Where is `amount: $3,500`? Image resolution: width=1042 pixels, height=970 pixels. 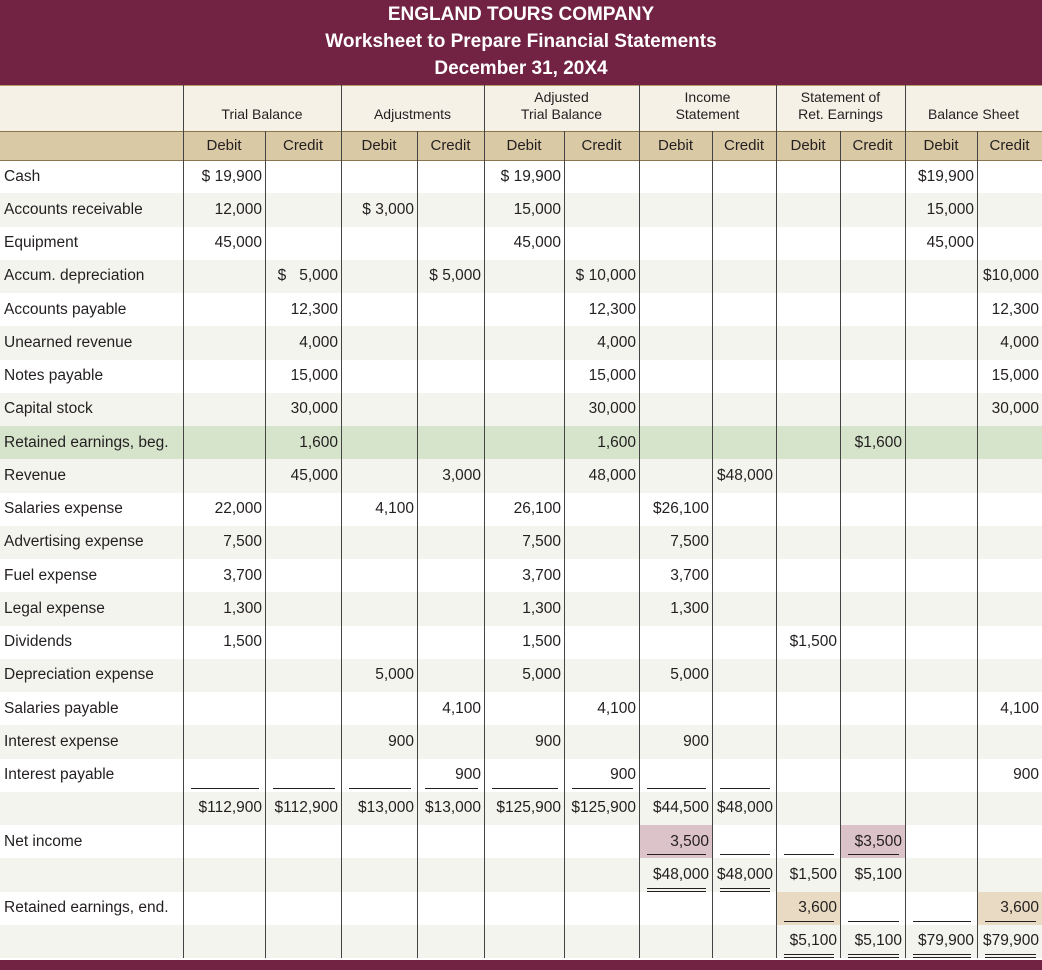 amount: $3,500 is located at coordinates (878, 841).